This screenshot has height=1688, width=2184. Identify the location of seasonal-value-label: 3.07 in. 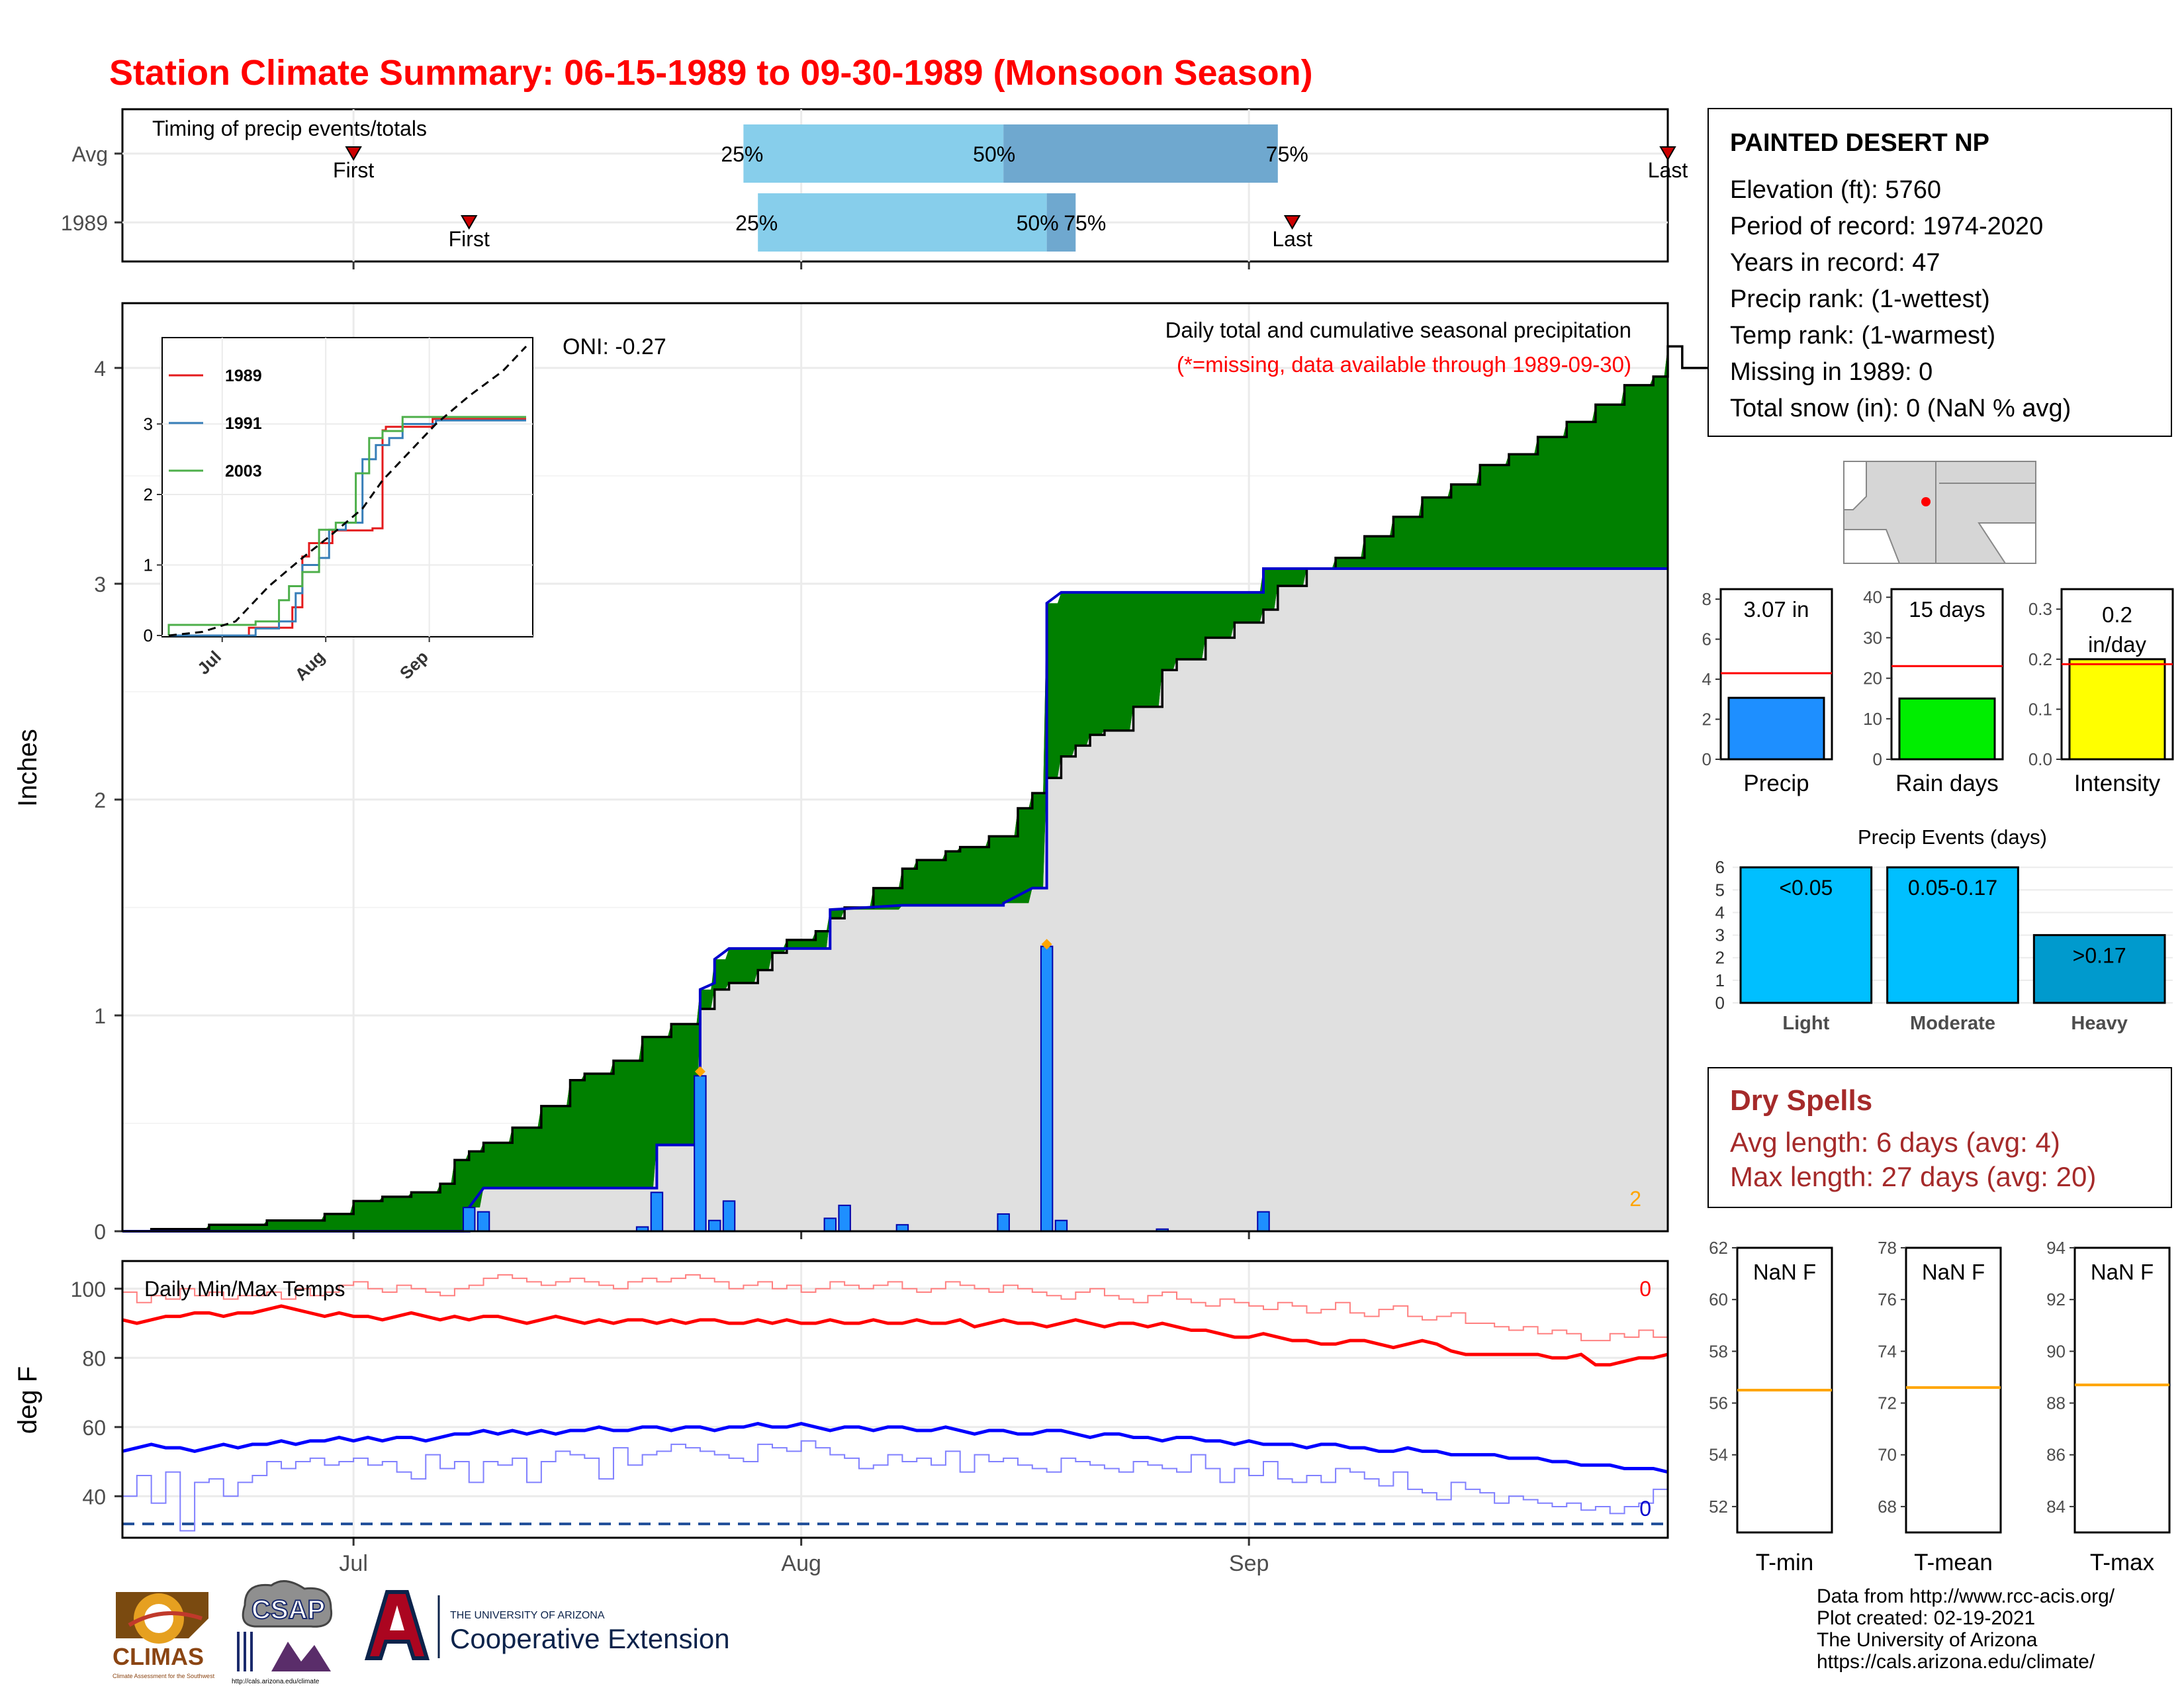
(1776, 609).